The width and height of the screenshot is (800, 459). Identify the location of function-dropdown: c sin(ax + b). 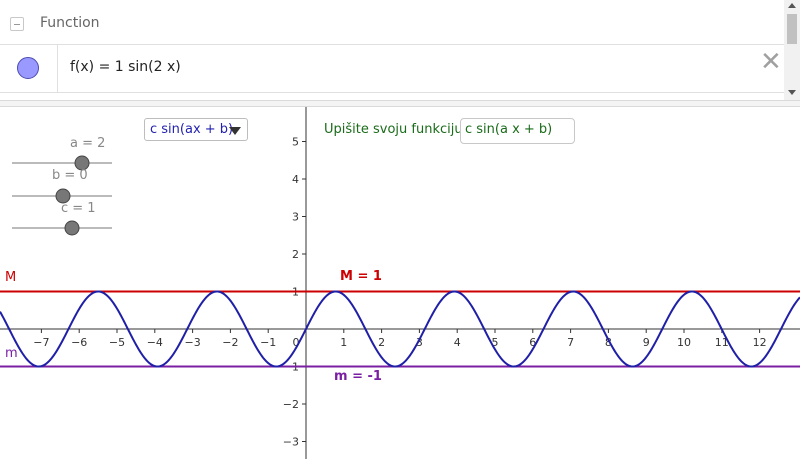
(196, 129).